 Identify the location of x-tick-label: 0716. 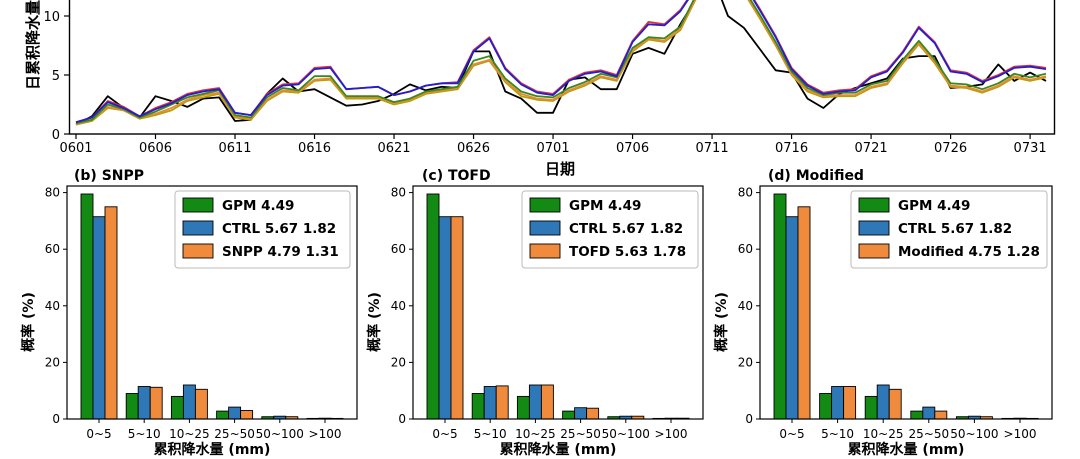
(791, 148).